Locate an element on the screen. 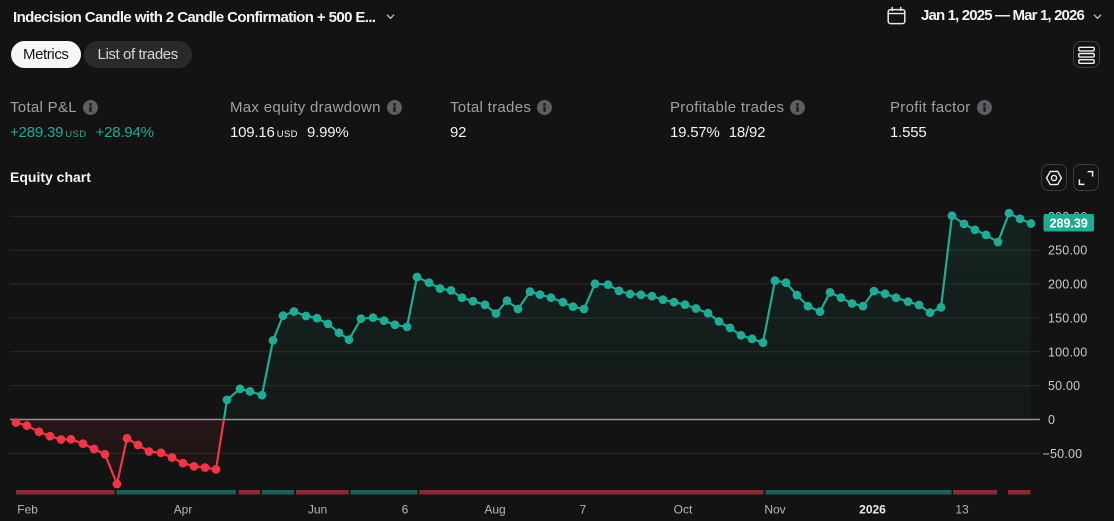  svg-text: −50.00 is located at coordinates (1063, 454).